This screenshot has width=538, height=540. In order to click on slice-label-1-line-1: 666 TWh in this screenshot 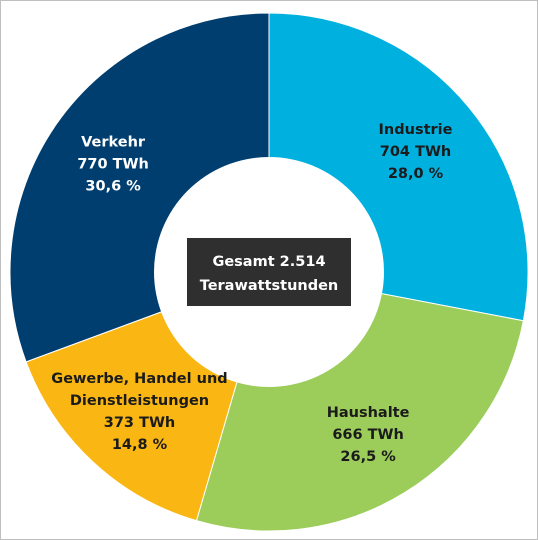, I will do `click(368, 435)`.